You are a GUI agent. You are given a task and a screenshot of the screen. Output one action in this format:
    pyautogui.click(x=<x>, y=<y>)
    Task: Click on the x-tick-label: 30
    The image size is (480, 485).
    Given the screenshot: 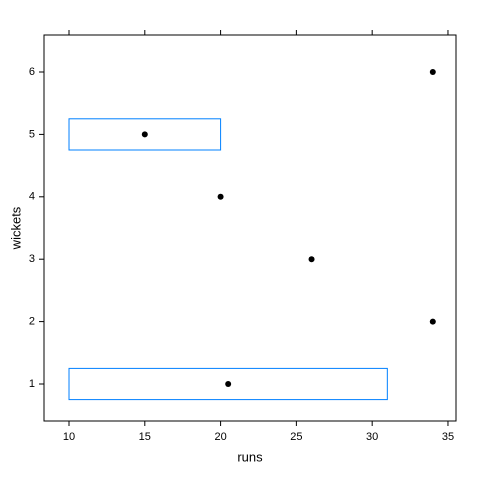 What is the action you would take?
    pyautogui.click(x=372, y=437)
    